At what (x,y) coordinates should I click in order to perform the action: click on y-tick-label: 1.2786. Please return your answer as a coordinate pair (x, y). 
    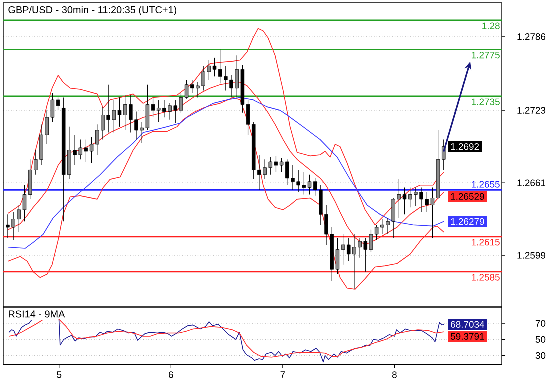
    Looking at the image, I should click on (532, 37).